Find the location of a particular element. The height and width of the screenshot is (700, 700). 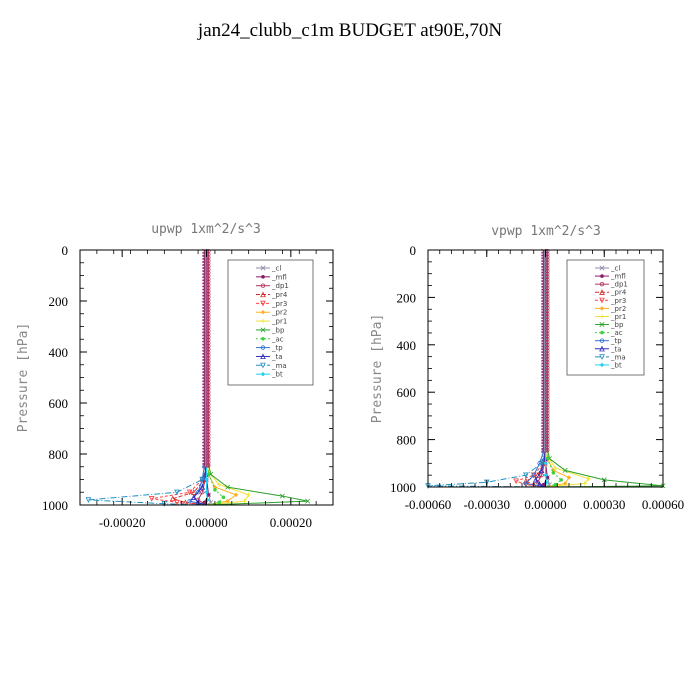

legend-label: _ta is located at coordinates (277, 357).